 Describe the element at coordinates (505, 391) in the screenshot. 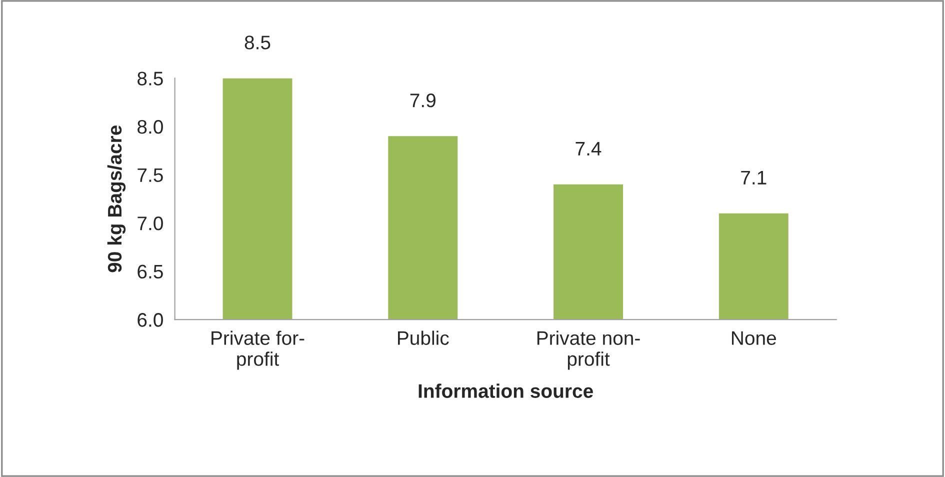

I see `x-axis-title: Information source` at that location.